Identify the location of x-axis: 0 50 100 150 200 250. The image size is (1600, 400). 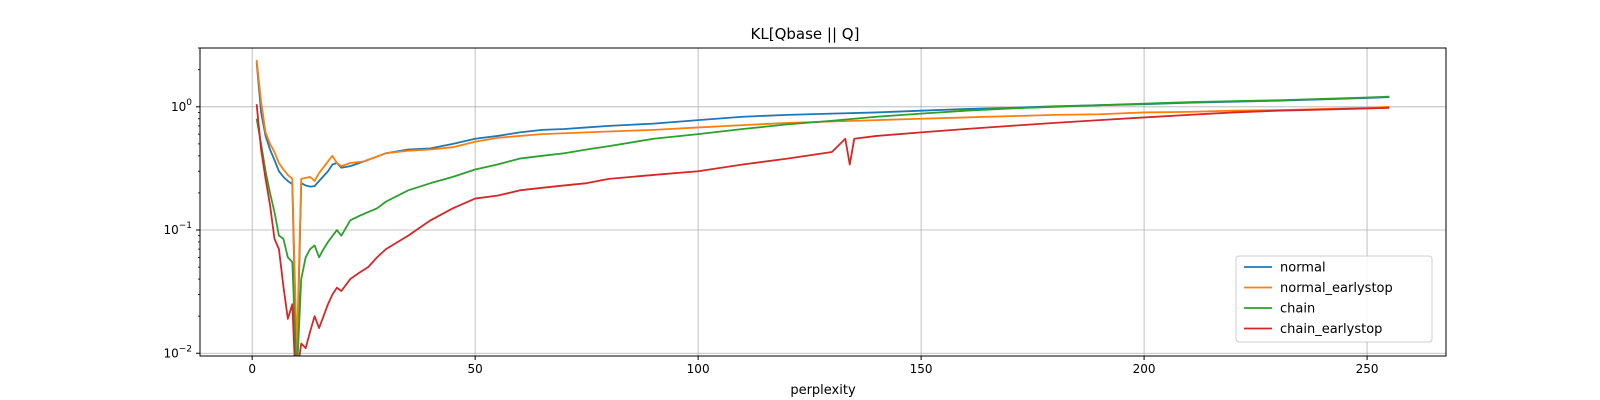
(813, 366).